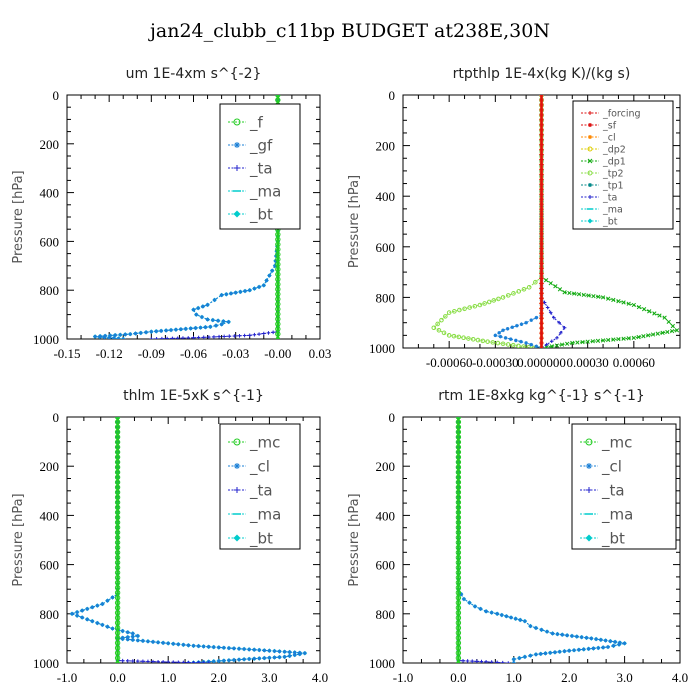 The image size is (700, 700). Describe the element at coordinates (56, 95) in the screenshot. I see `y-tick-label: 0` at that location.